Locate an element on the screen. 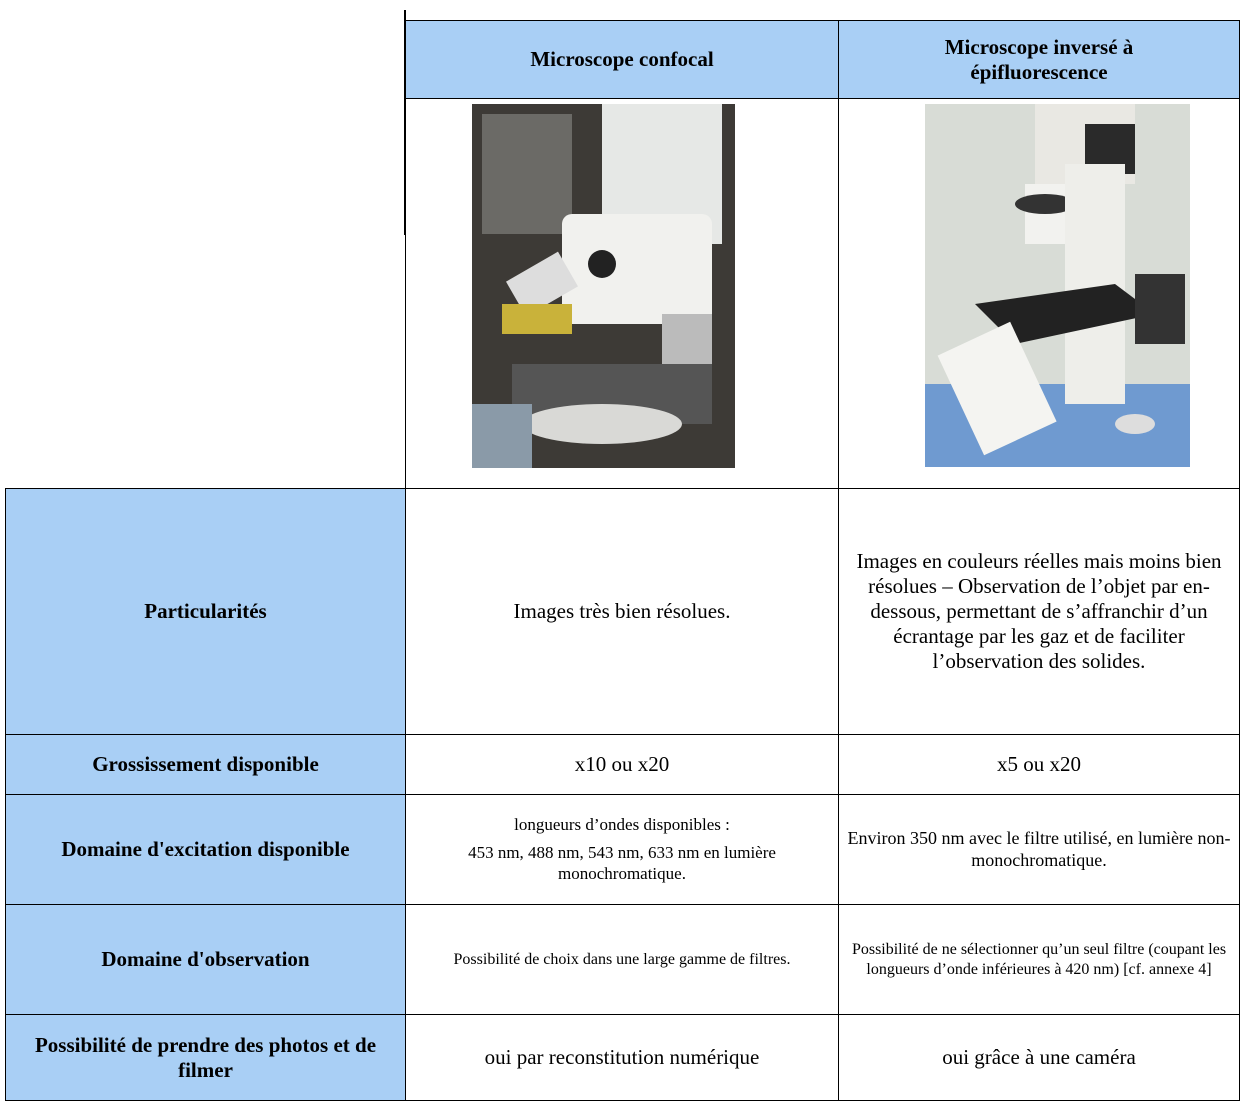 The image size is (1240, 1101). photo-epifluorescence is located at coordinates (1057, 285).